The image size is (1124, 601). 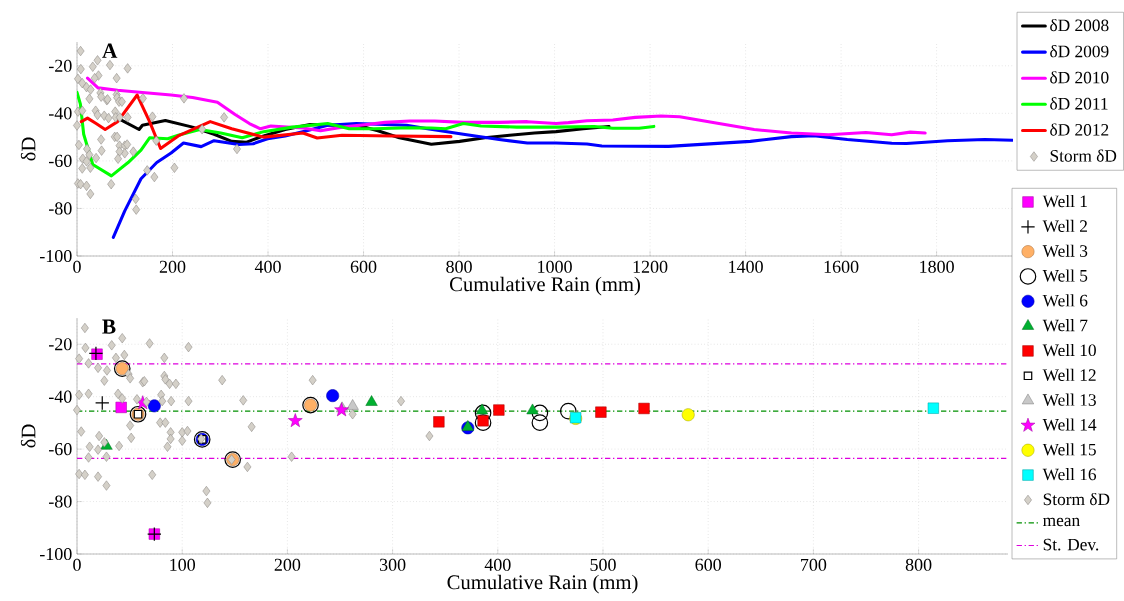 What do you see at coordinates (1069, 375) in the screenshot?
I see `legend-label: Well 12` at bounding box center [1069, 375].